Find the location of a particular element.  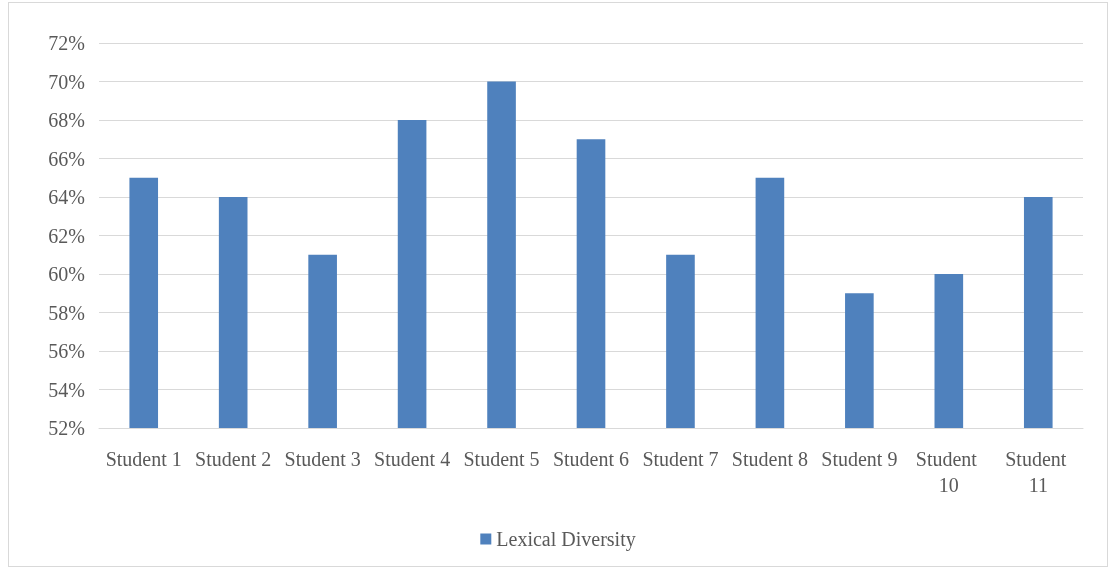

y-tick-label: 68% is located at coordinates (66, 120).